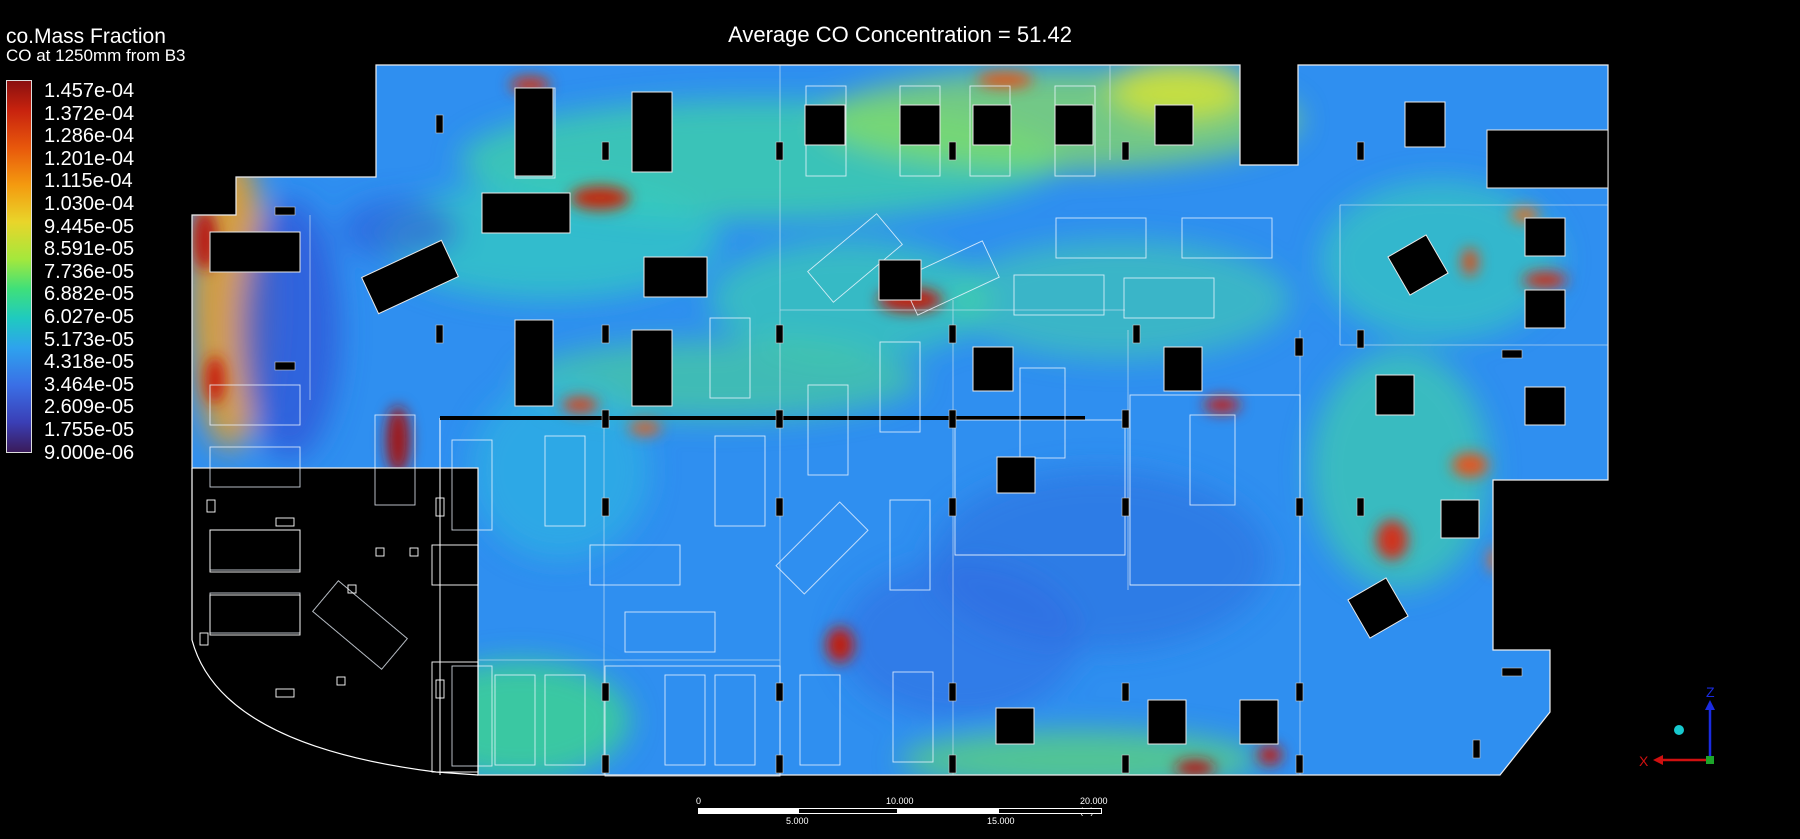  What do you see at coordinates (89, 136) in the screenshot?
I see `legend-tick: 1.286e-04` at bounding box center [89, 136].